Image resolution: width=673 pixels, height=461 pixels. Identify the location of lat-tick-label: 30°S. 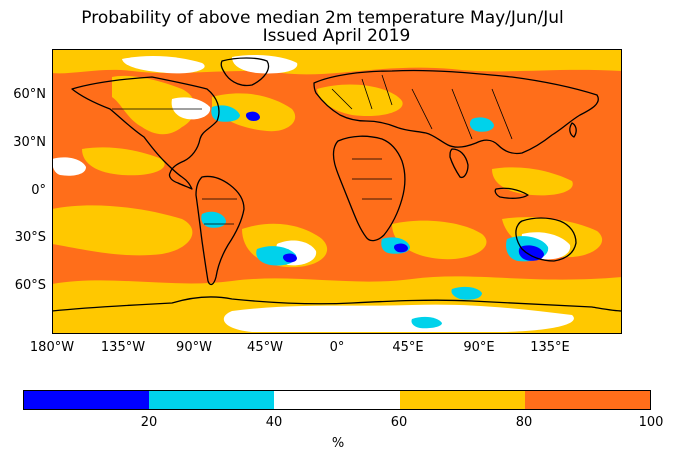
(30, 237).